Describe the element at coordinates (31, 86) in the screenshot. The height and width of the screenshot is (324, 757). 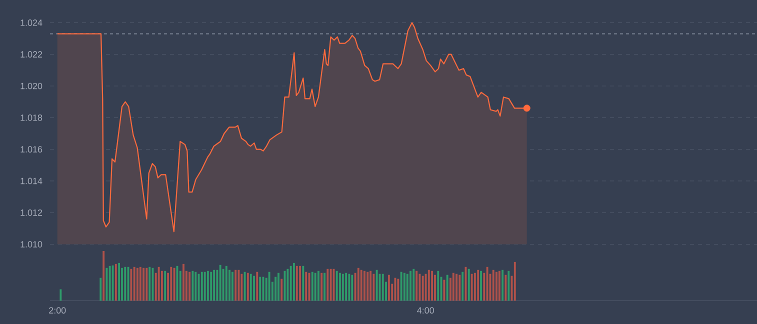
I see `y-tick-label: 1.020` at that location.